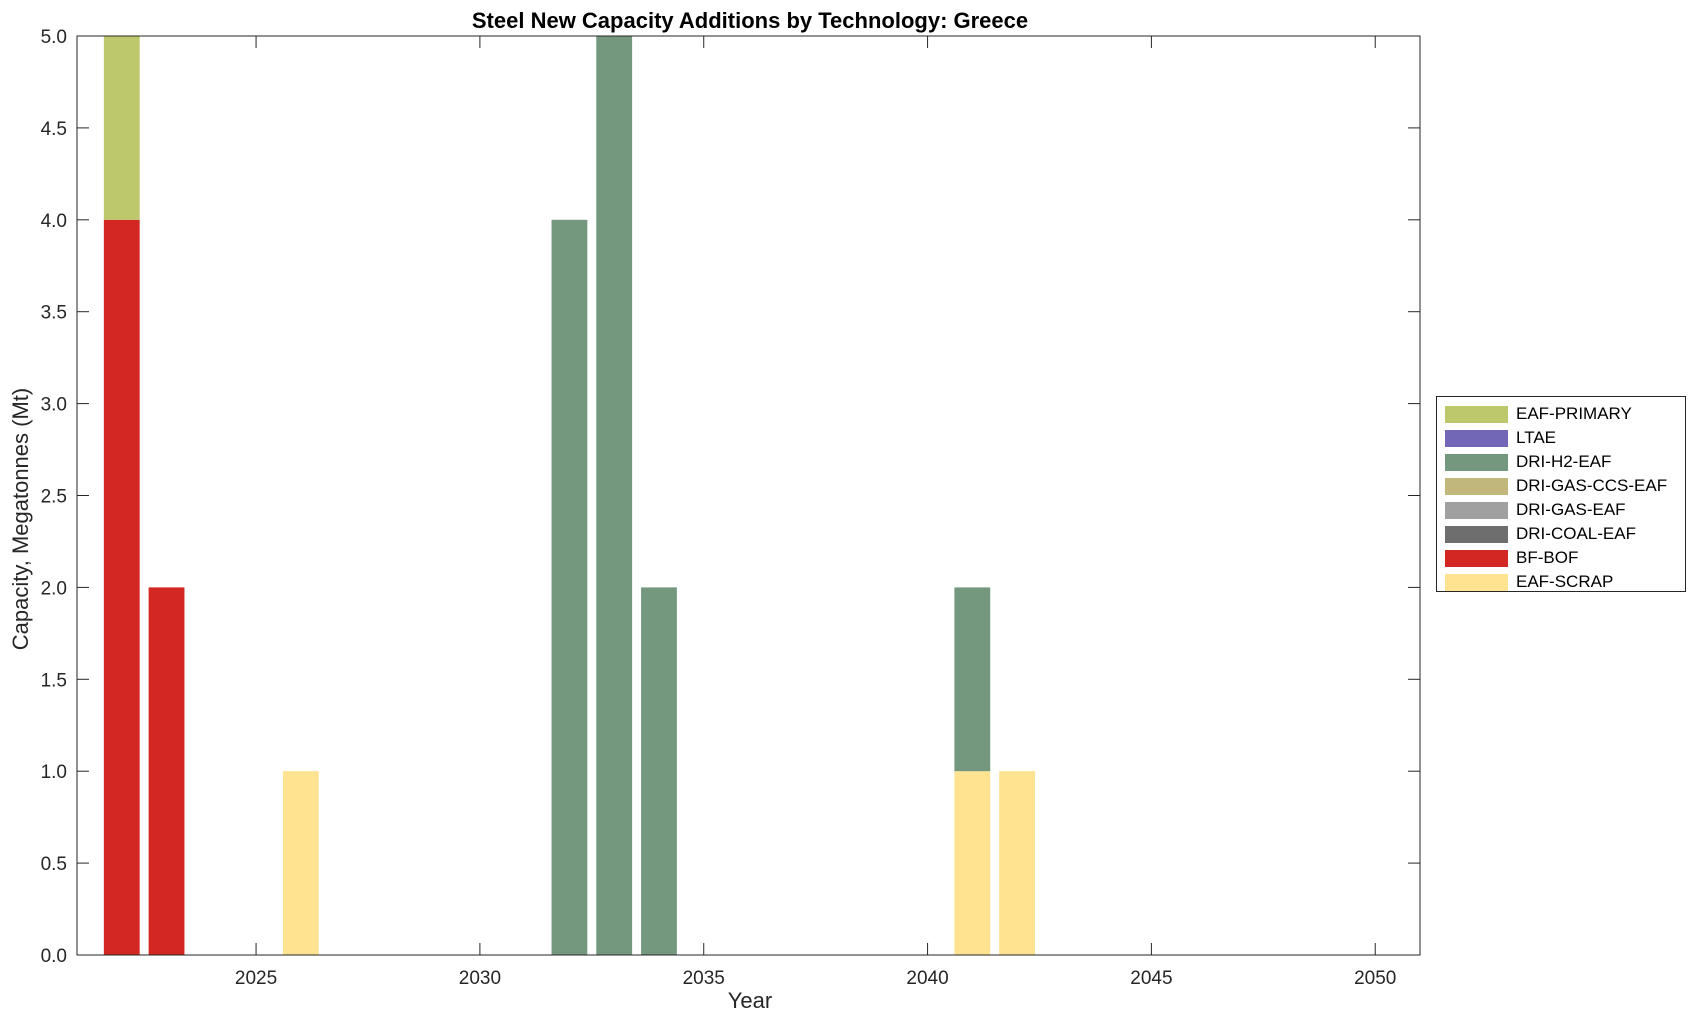 The height and width of the screenshot is (1021, 1696). Describe the element at coordinates (1574, 413) in the screenshot. I see `legend-label: EAF-PRIMARY` at that location.